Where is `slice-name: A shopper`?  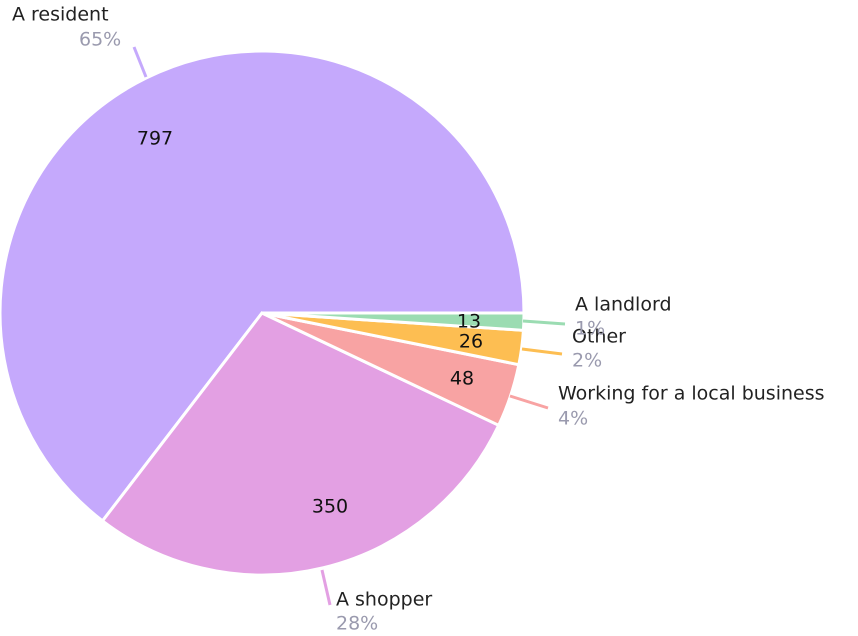
slice-name: A shopper is located at coordinates (384, 600).